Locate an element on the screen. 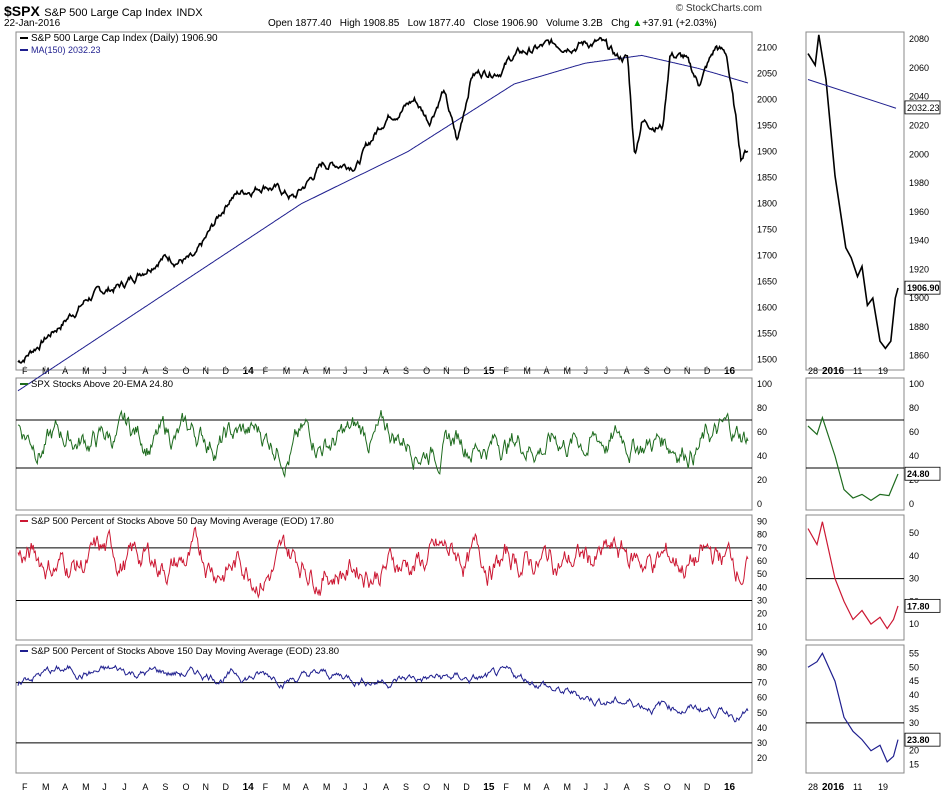  zoom-price-last-tag: 1906.90 is located at coordinates (923, 288).